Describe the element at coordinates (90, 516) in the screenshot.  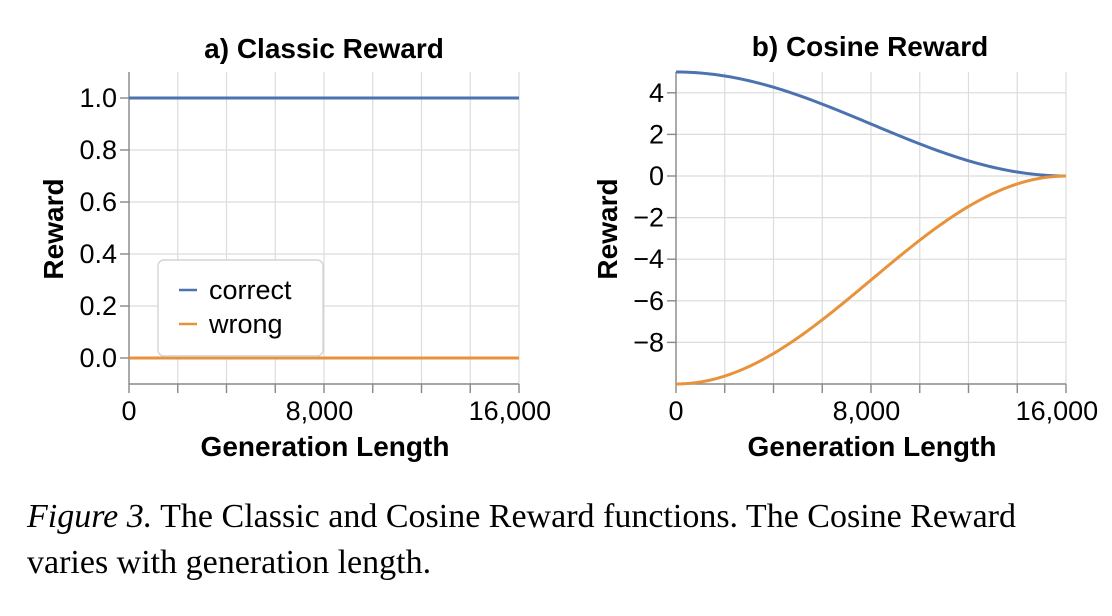
I see `caption-label: Figure 3.` at that location.